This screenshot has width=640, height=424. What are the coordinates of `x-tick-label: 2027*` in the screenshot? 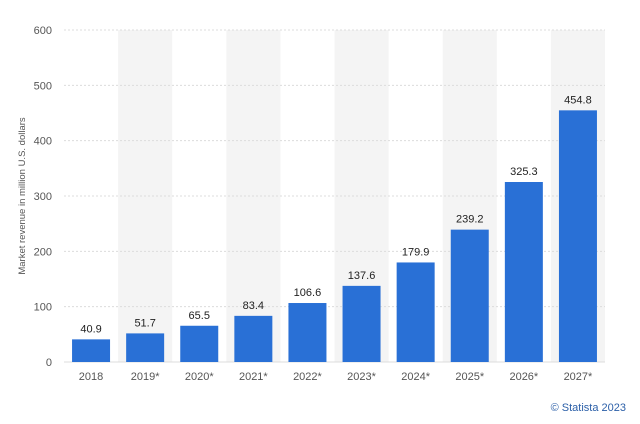 It's located at (578, 377).